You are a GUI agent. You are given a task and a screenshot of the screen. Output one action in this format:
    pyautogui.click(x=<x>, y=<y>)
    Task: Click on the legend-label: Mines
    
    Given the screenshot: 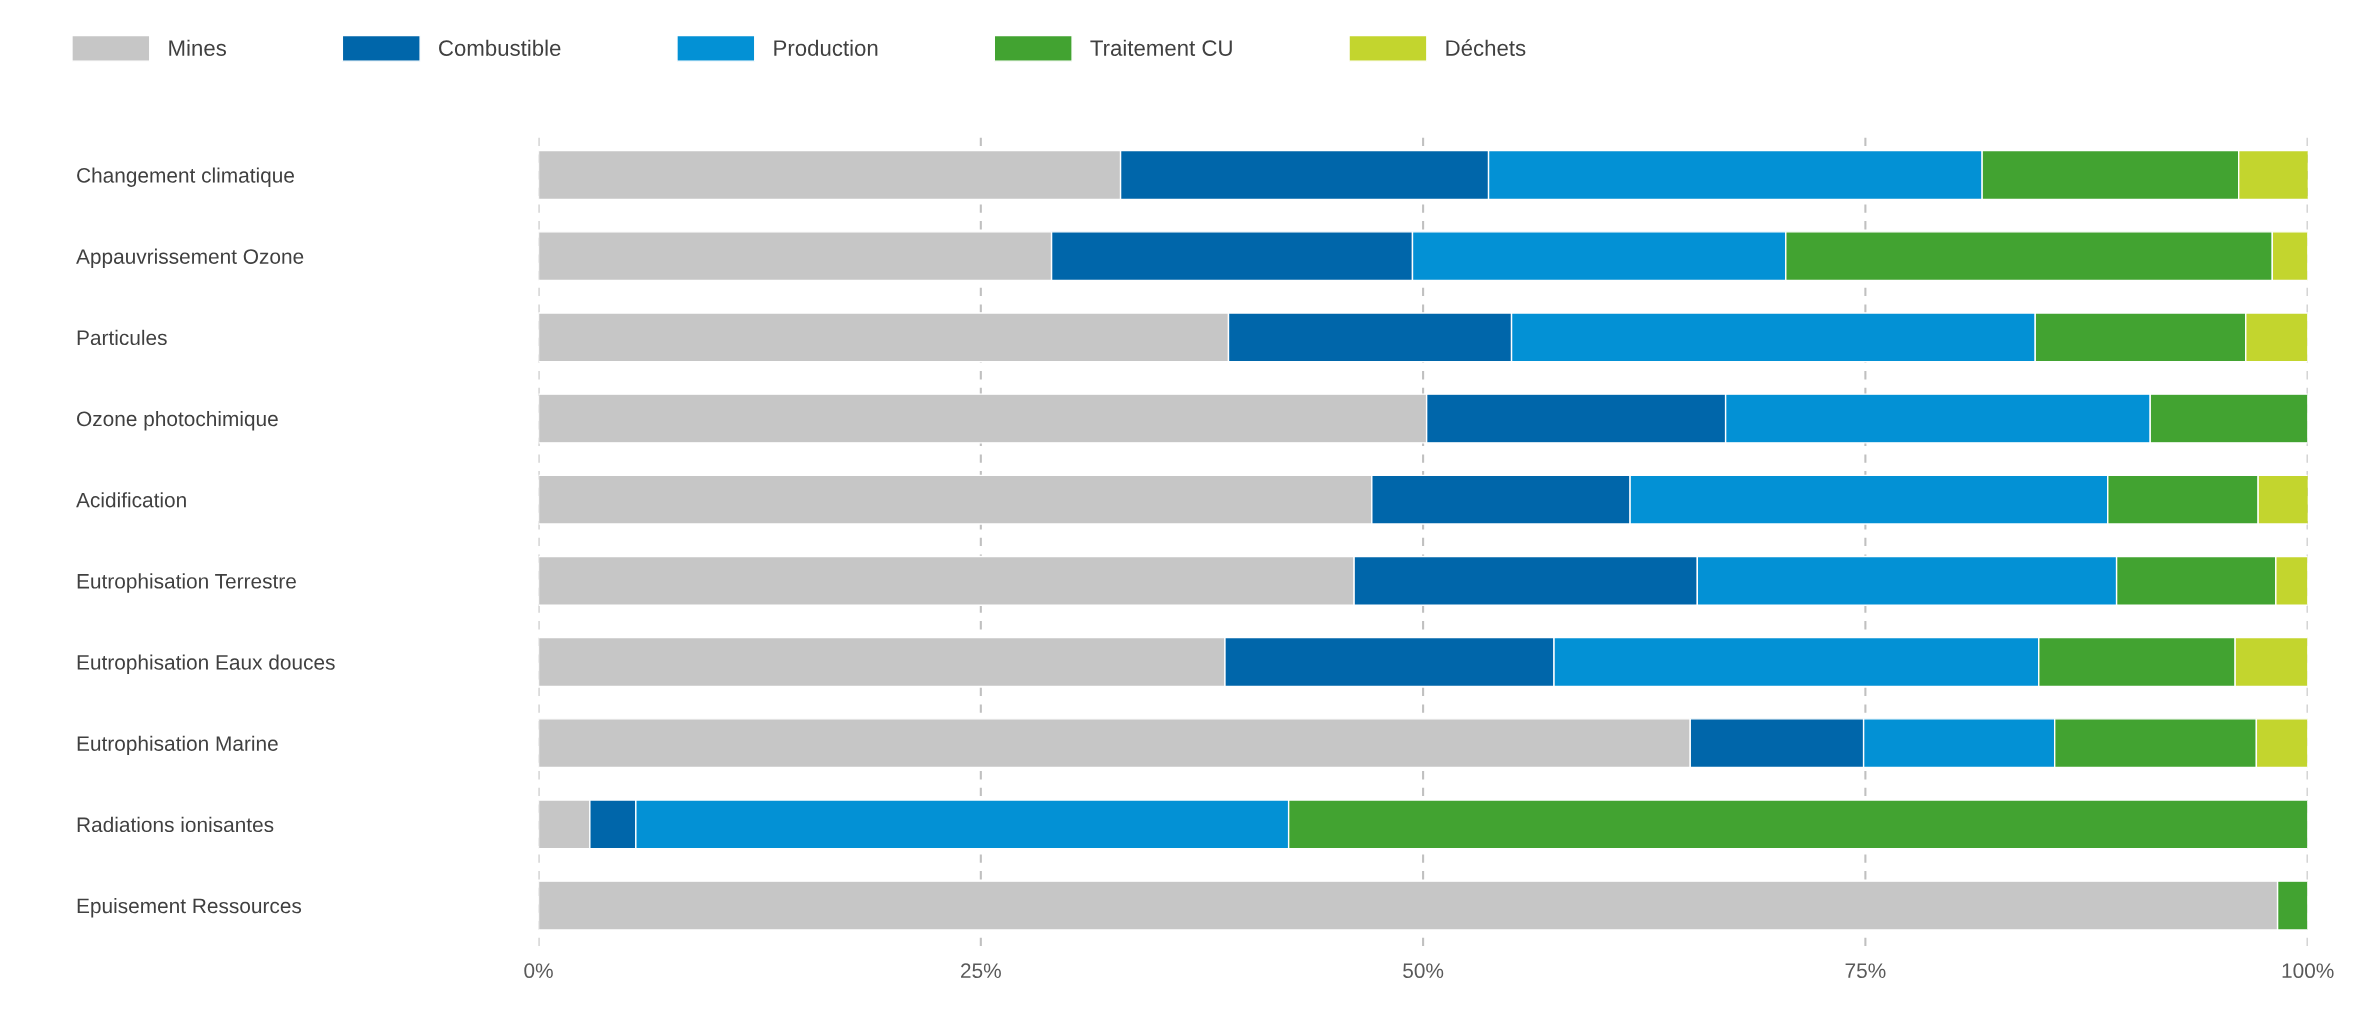 What is the action you would take?
    pyautogui.click(x=197, y=47)
    